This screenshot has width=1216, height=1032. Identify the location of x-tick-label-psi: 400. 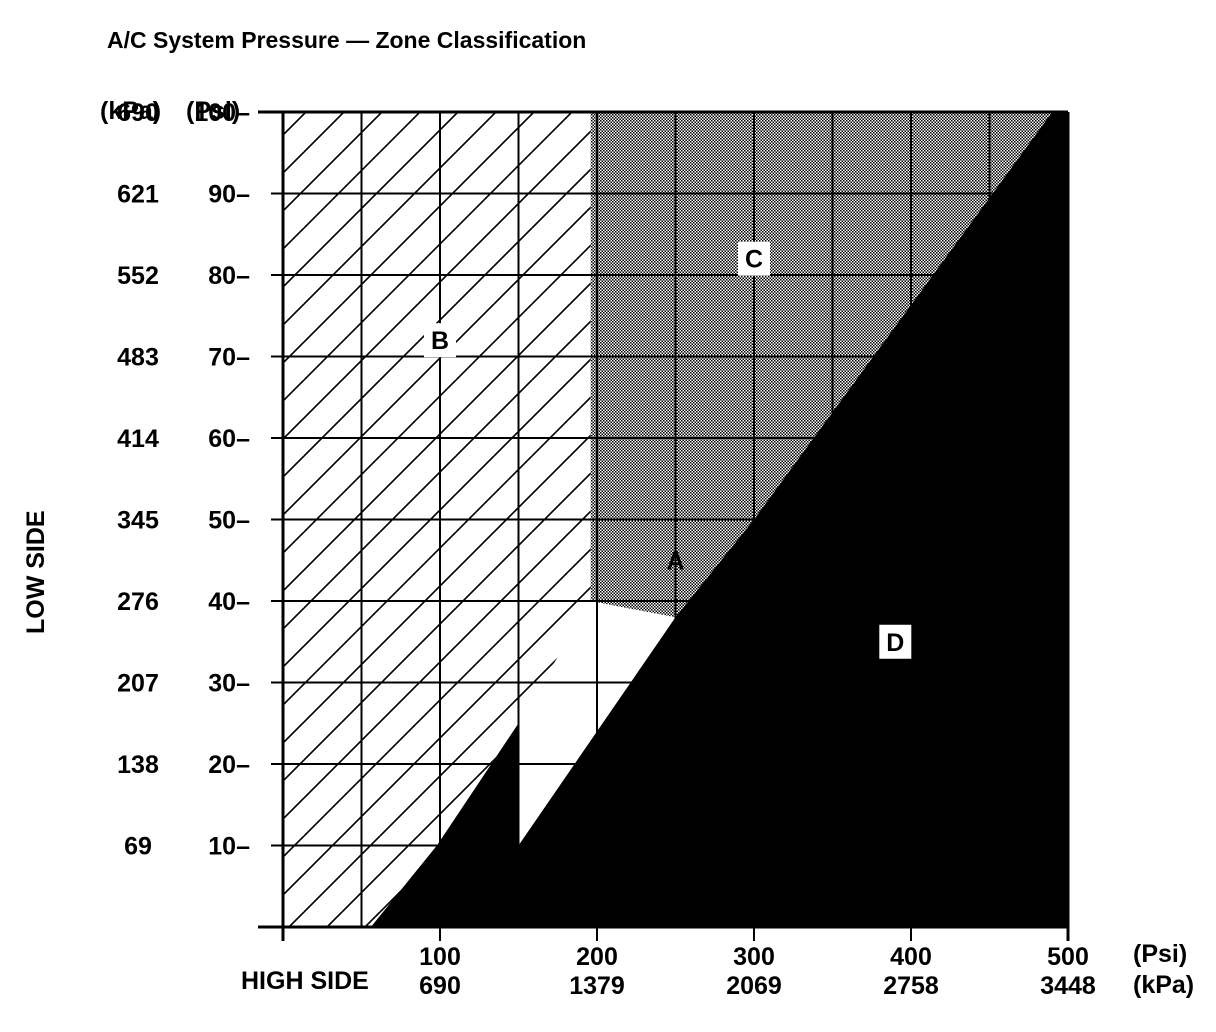
(911, 957).